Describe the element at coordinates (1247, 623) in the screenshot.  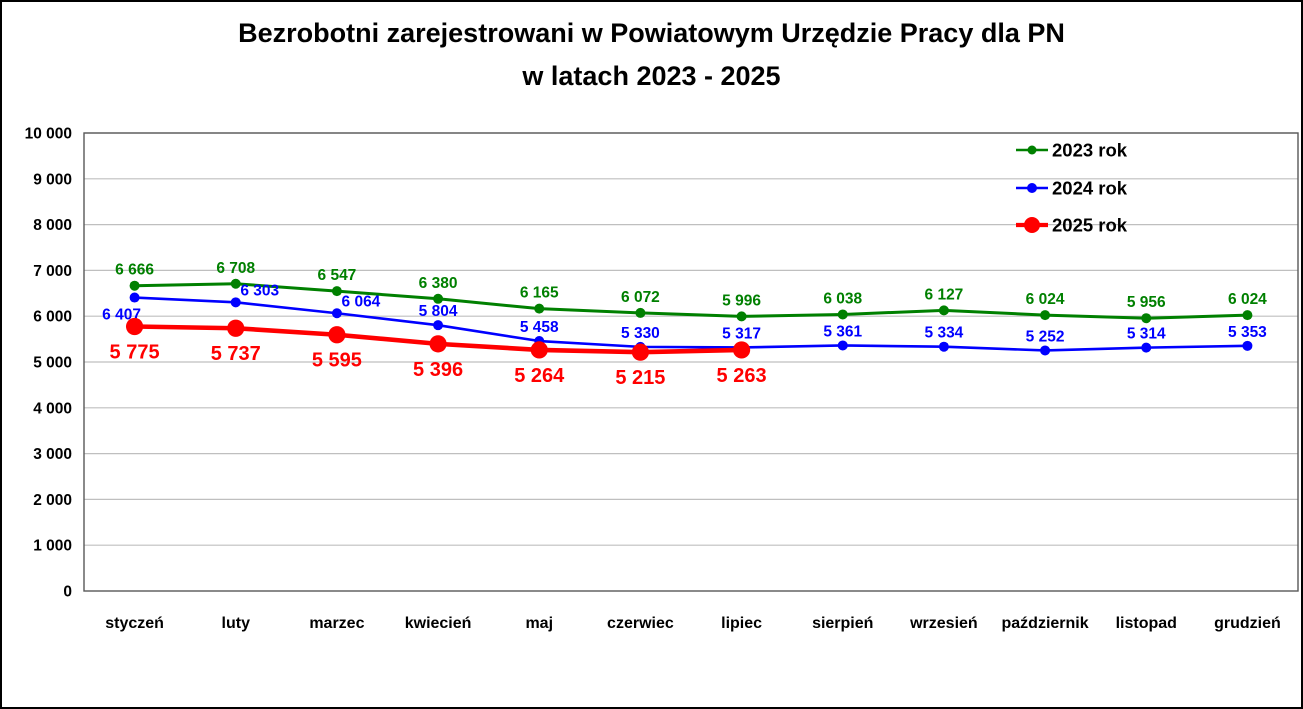
I see `x-axis-month-label: grudzień` at that location.